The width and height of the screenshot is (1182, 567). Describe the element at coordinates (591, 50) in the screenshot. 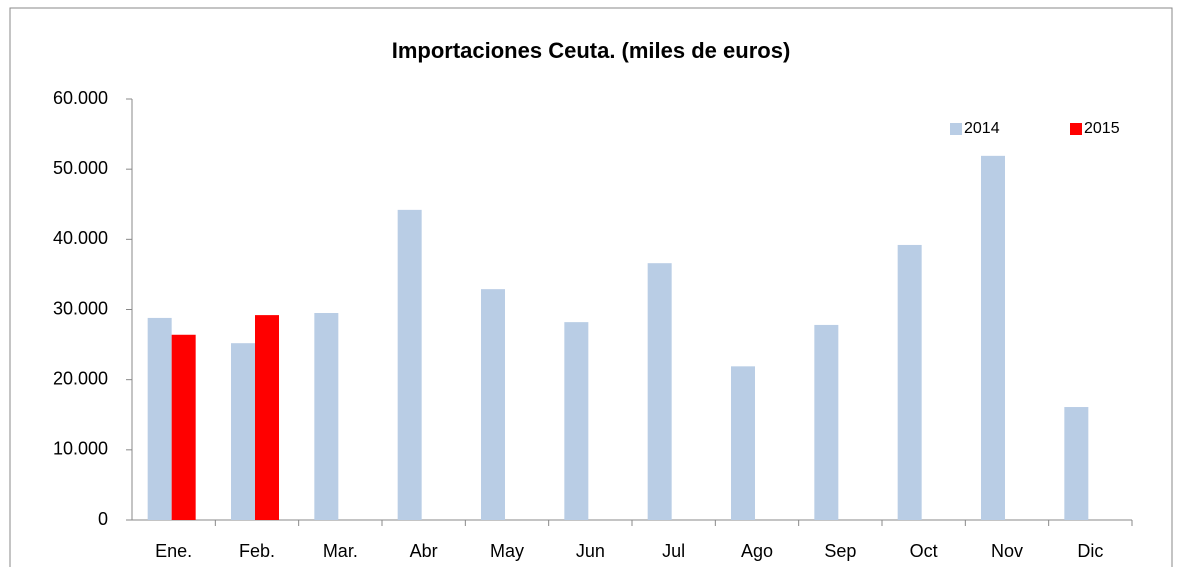

I see `chart-title: Importaciones Ceuta. (miles de euros)` at that location.